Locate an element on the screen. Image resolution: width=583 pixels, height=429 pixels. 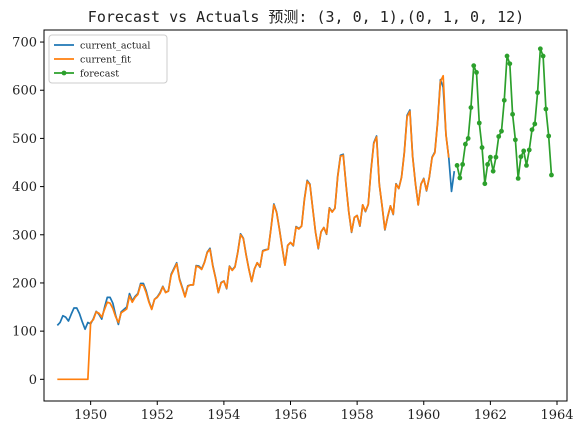
y-tick-label: 200 is located at coordinates (24, 283).